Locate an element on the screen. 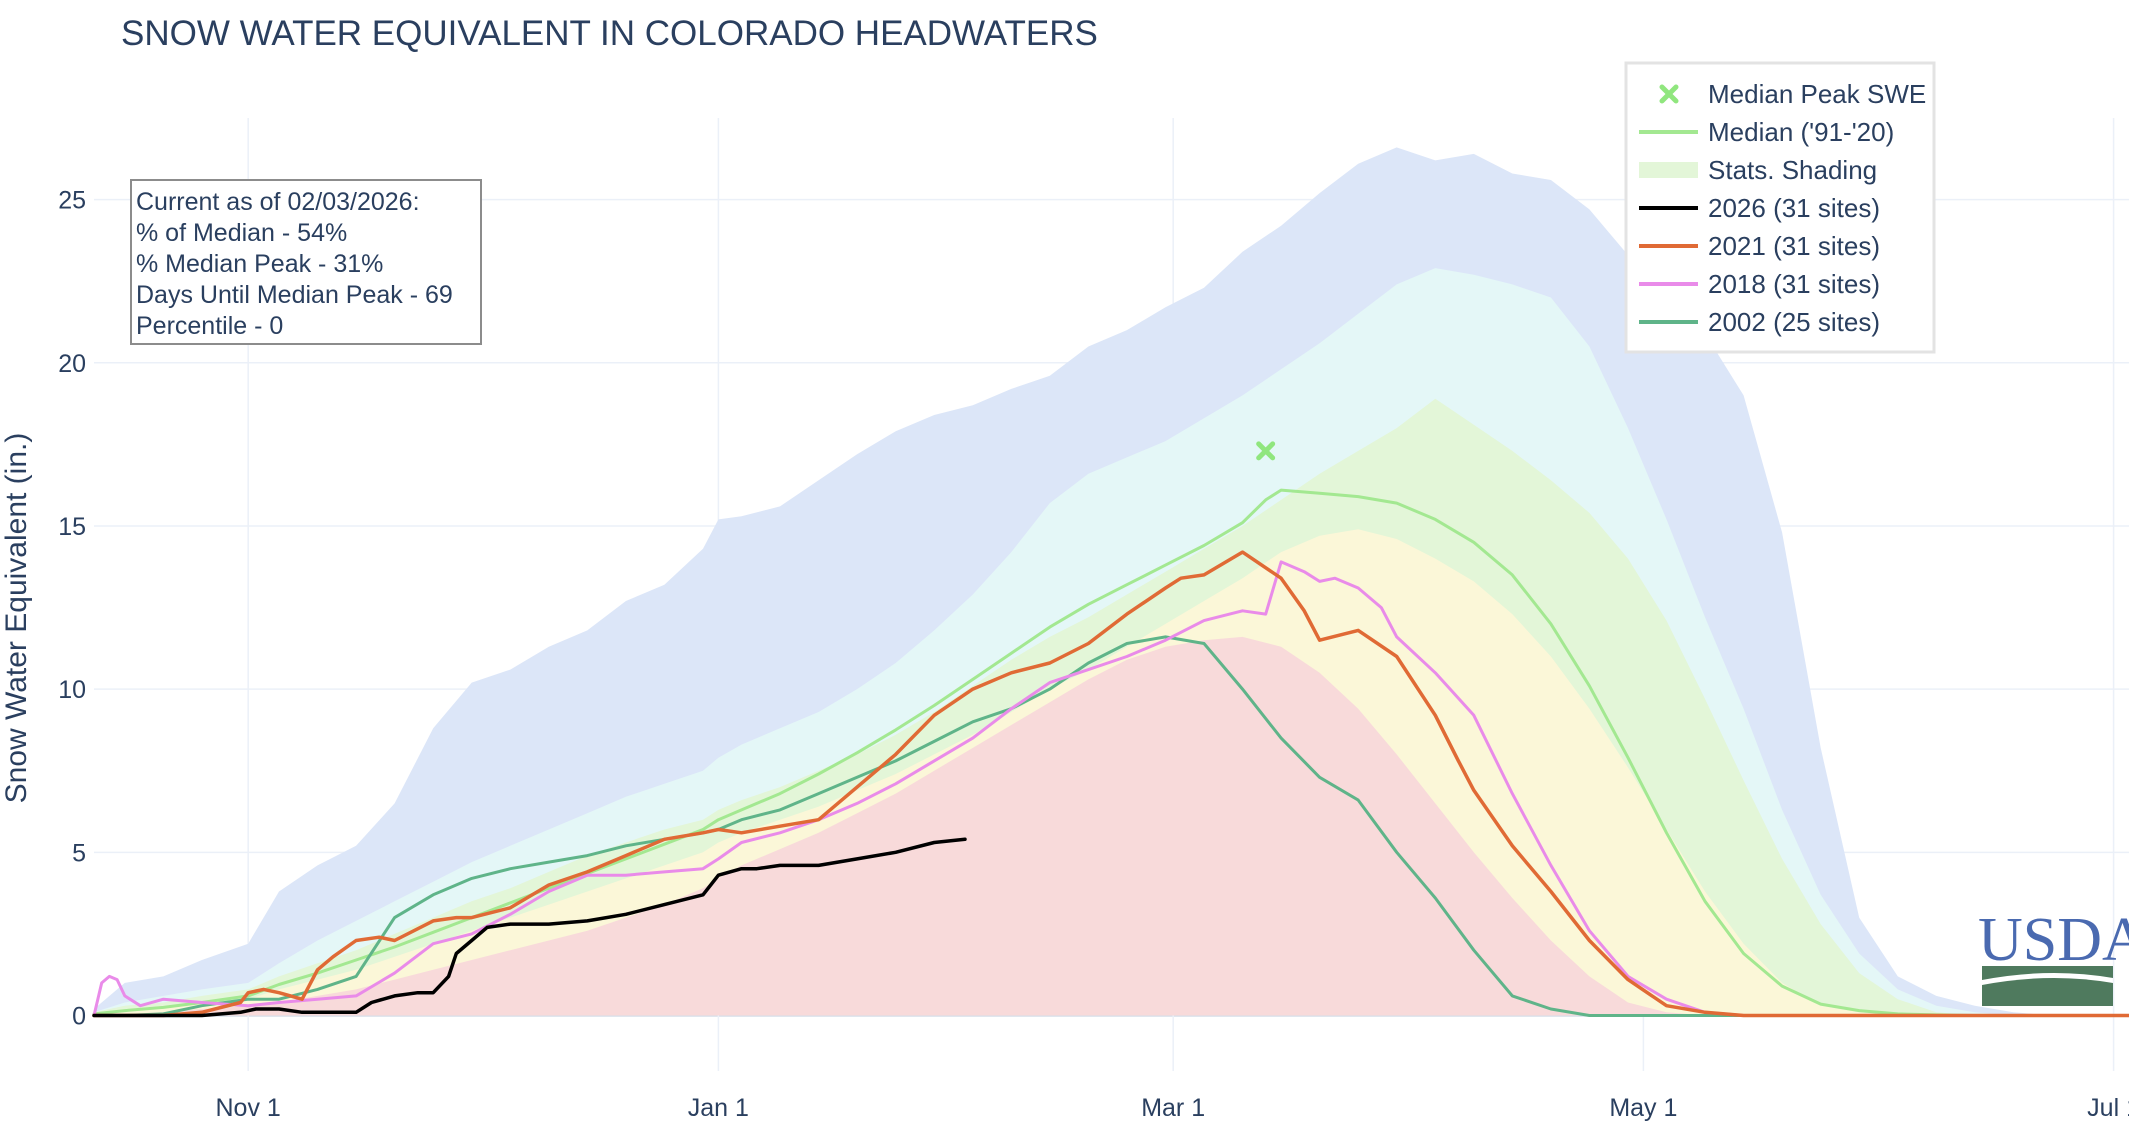 Image resolution: width=2129 pixels, height=1139 pixels. legend-label: 2002 (25 sites) is located at coordinates (1794, 322).